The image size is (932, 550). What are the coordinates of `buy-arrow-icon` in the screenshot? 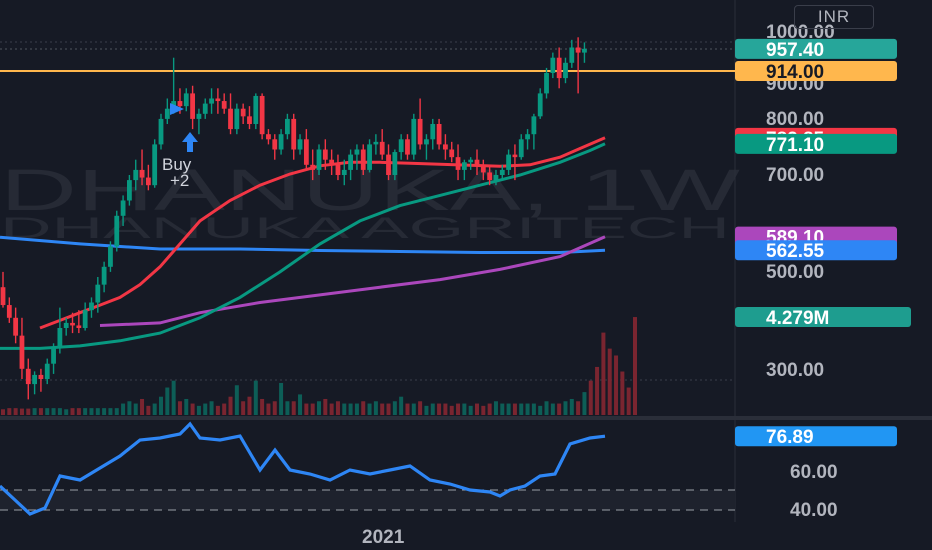 It's located at (190, 142).